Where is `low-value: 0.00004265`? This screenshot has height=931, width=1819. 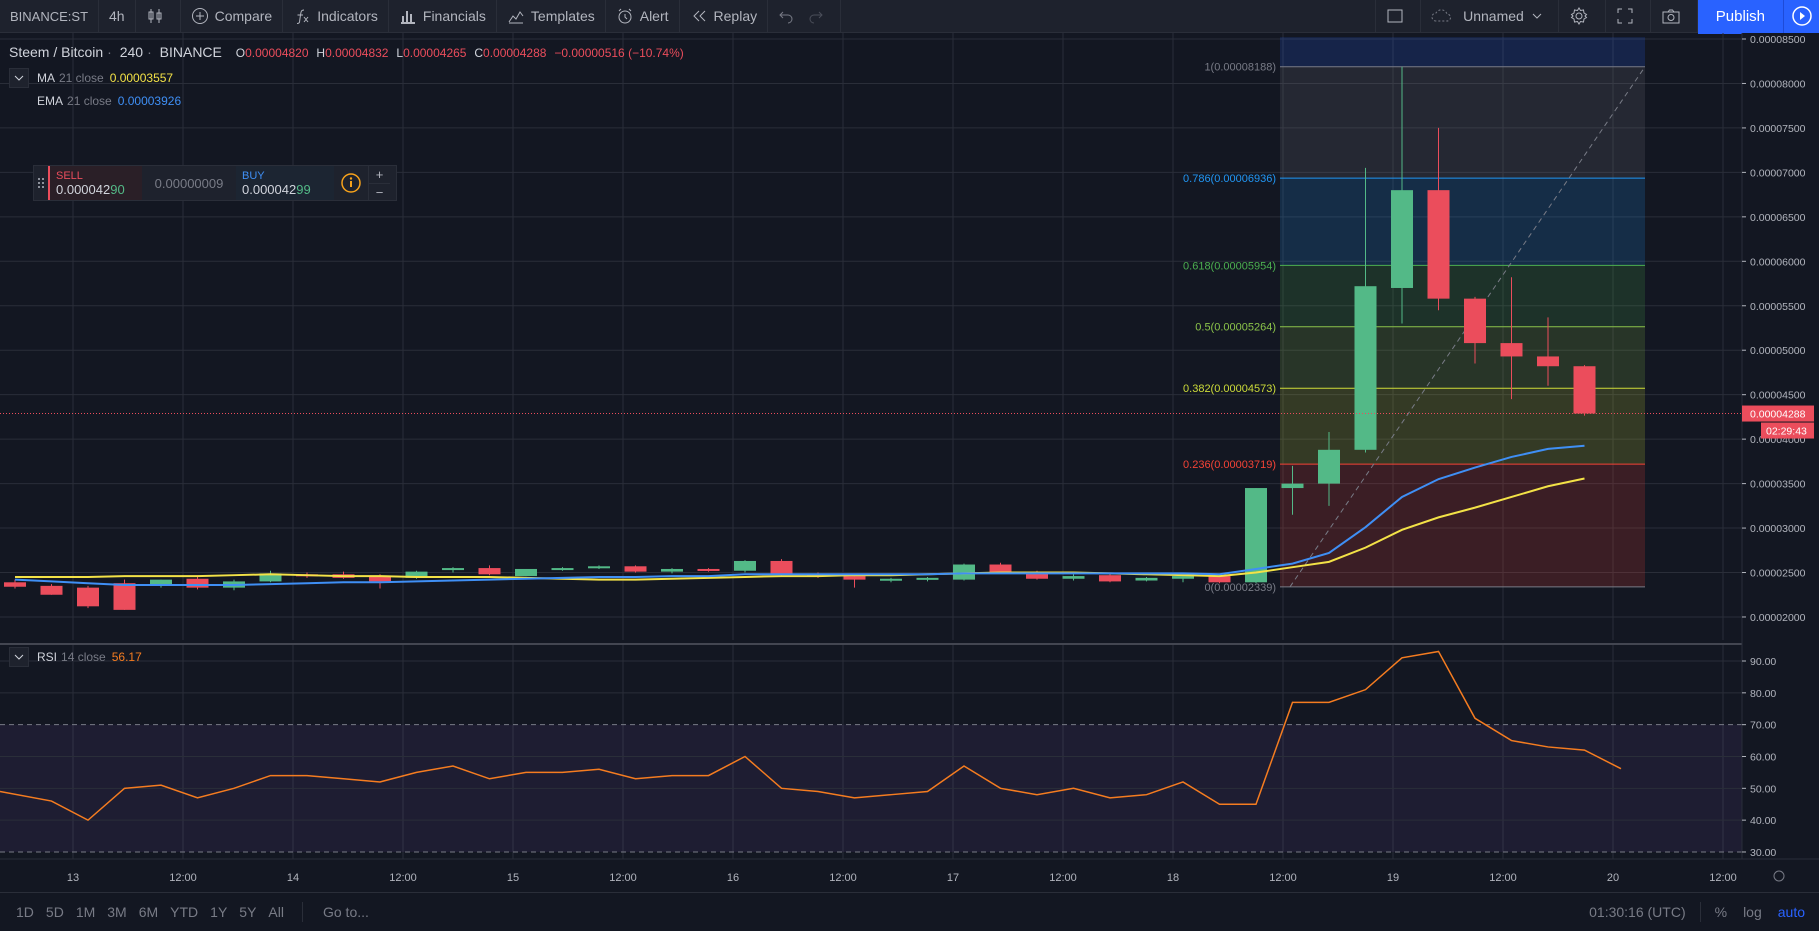
low-value: 0.00004265 is located at coordinates (435, 53).